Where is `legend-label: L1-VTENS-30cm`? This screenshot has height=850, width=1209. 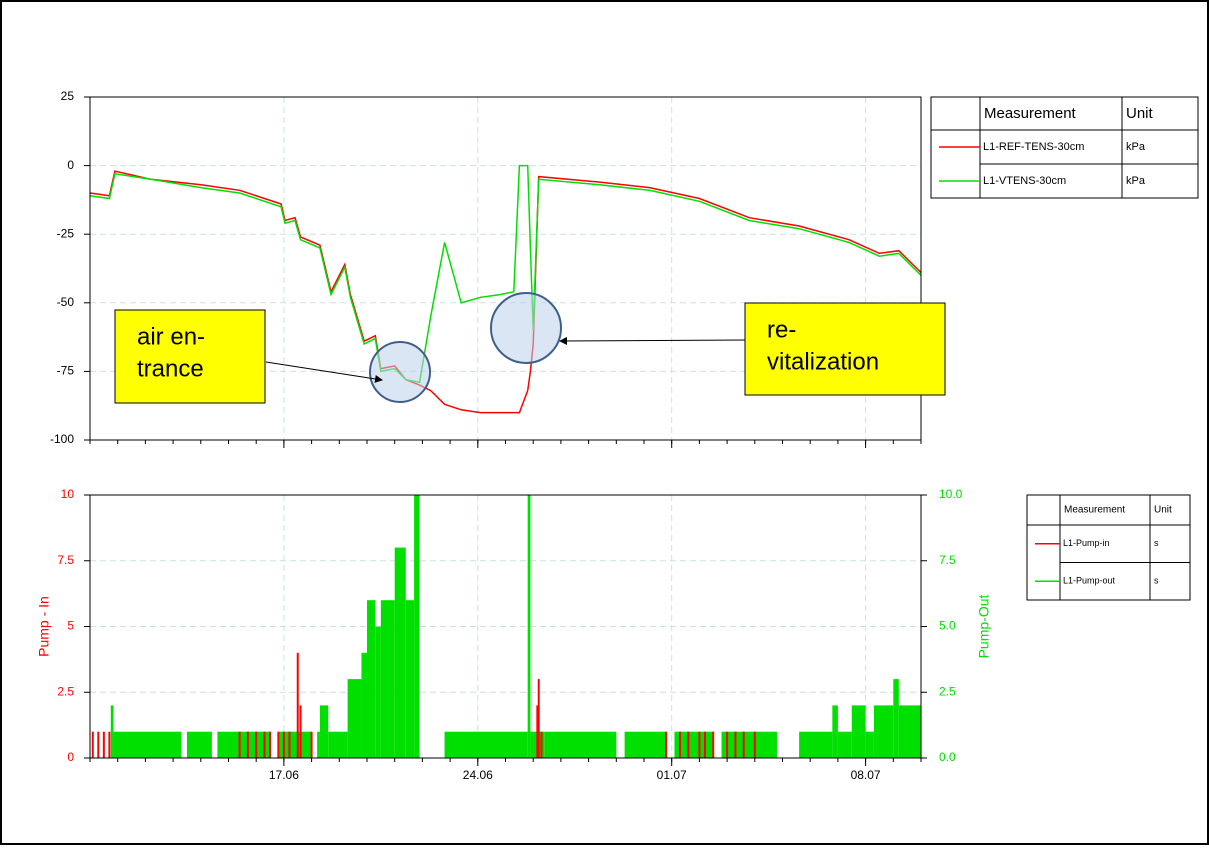 legend-label: L1-VTENS-30cm is located at coordinates (1024, 181).